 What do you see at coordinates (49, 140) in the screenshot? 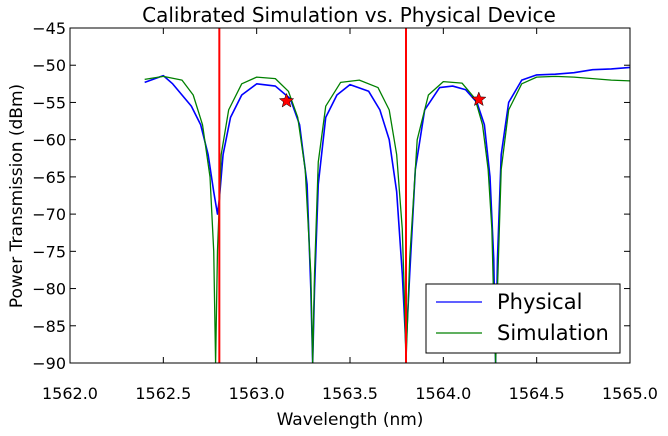
I see `y-tick-label: −60` at bounding box center [49, 140].